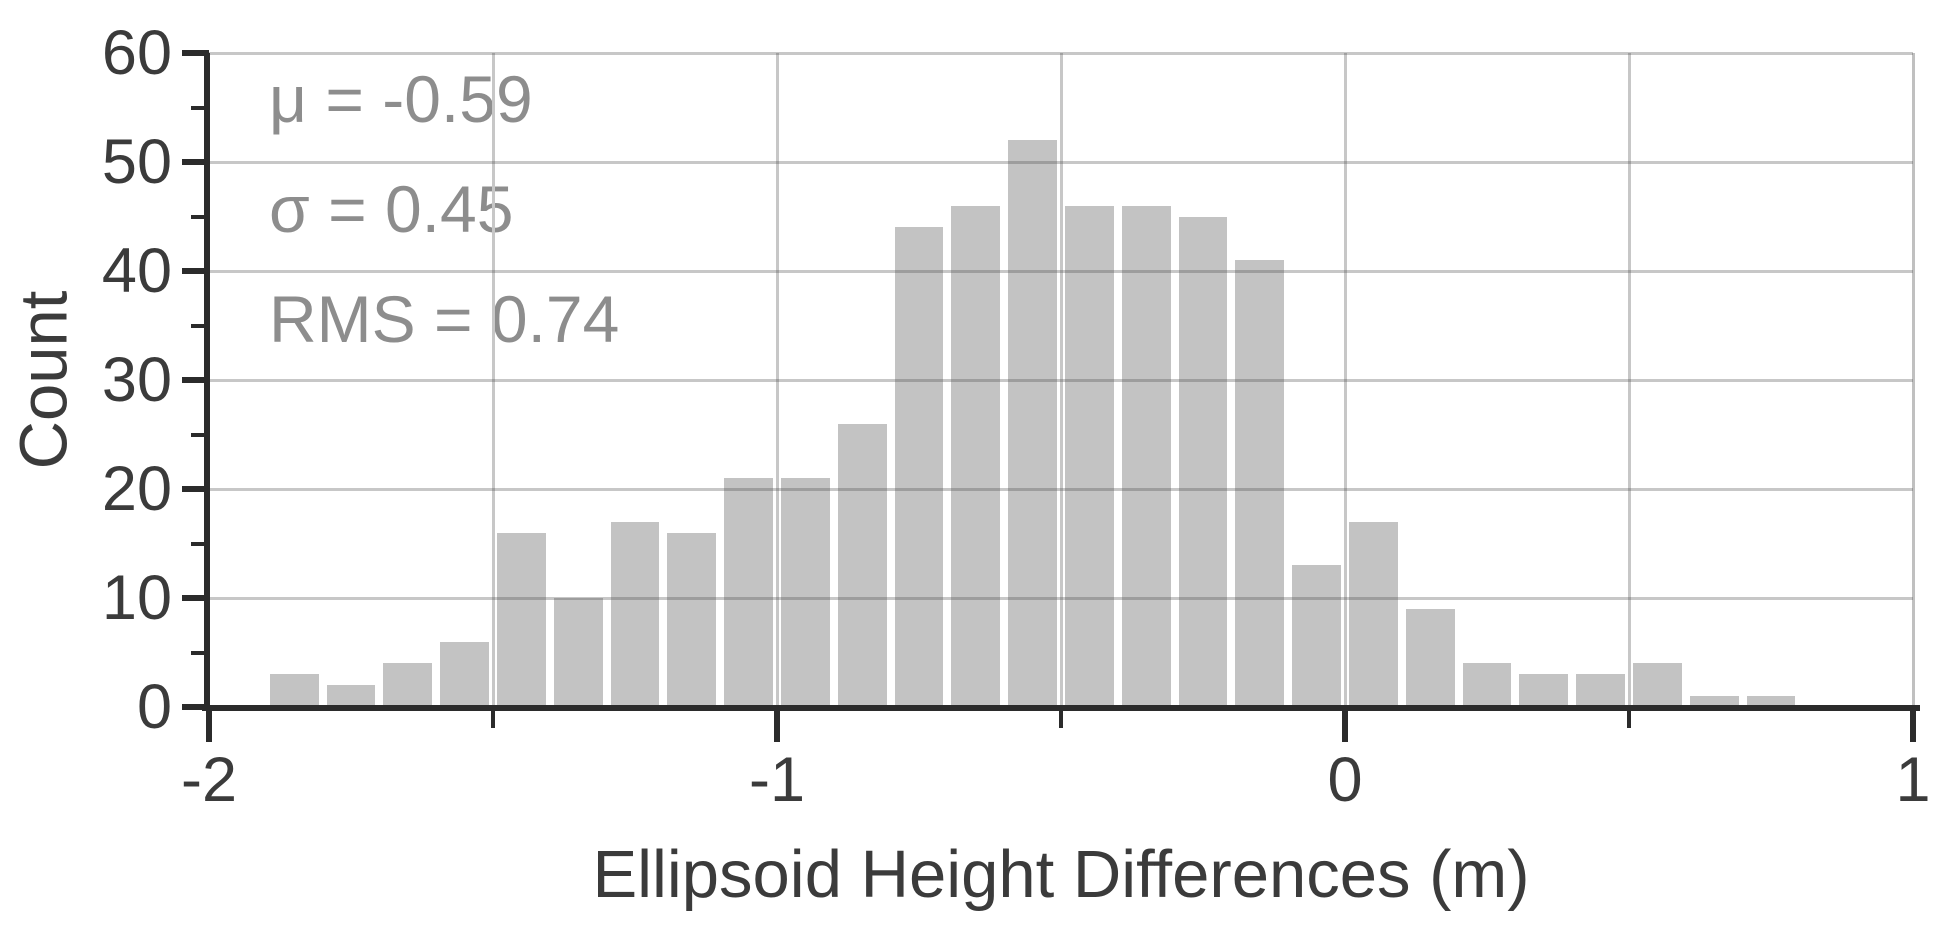  Describe the element at coordinates (444, 319) in the screenshot. I see `rms-annotation: RMS = 0.74` at that location.